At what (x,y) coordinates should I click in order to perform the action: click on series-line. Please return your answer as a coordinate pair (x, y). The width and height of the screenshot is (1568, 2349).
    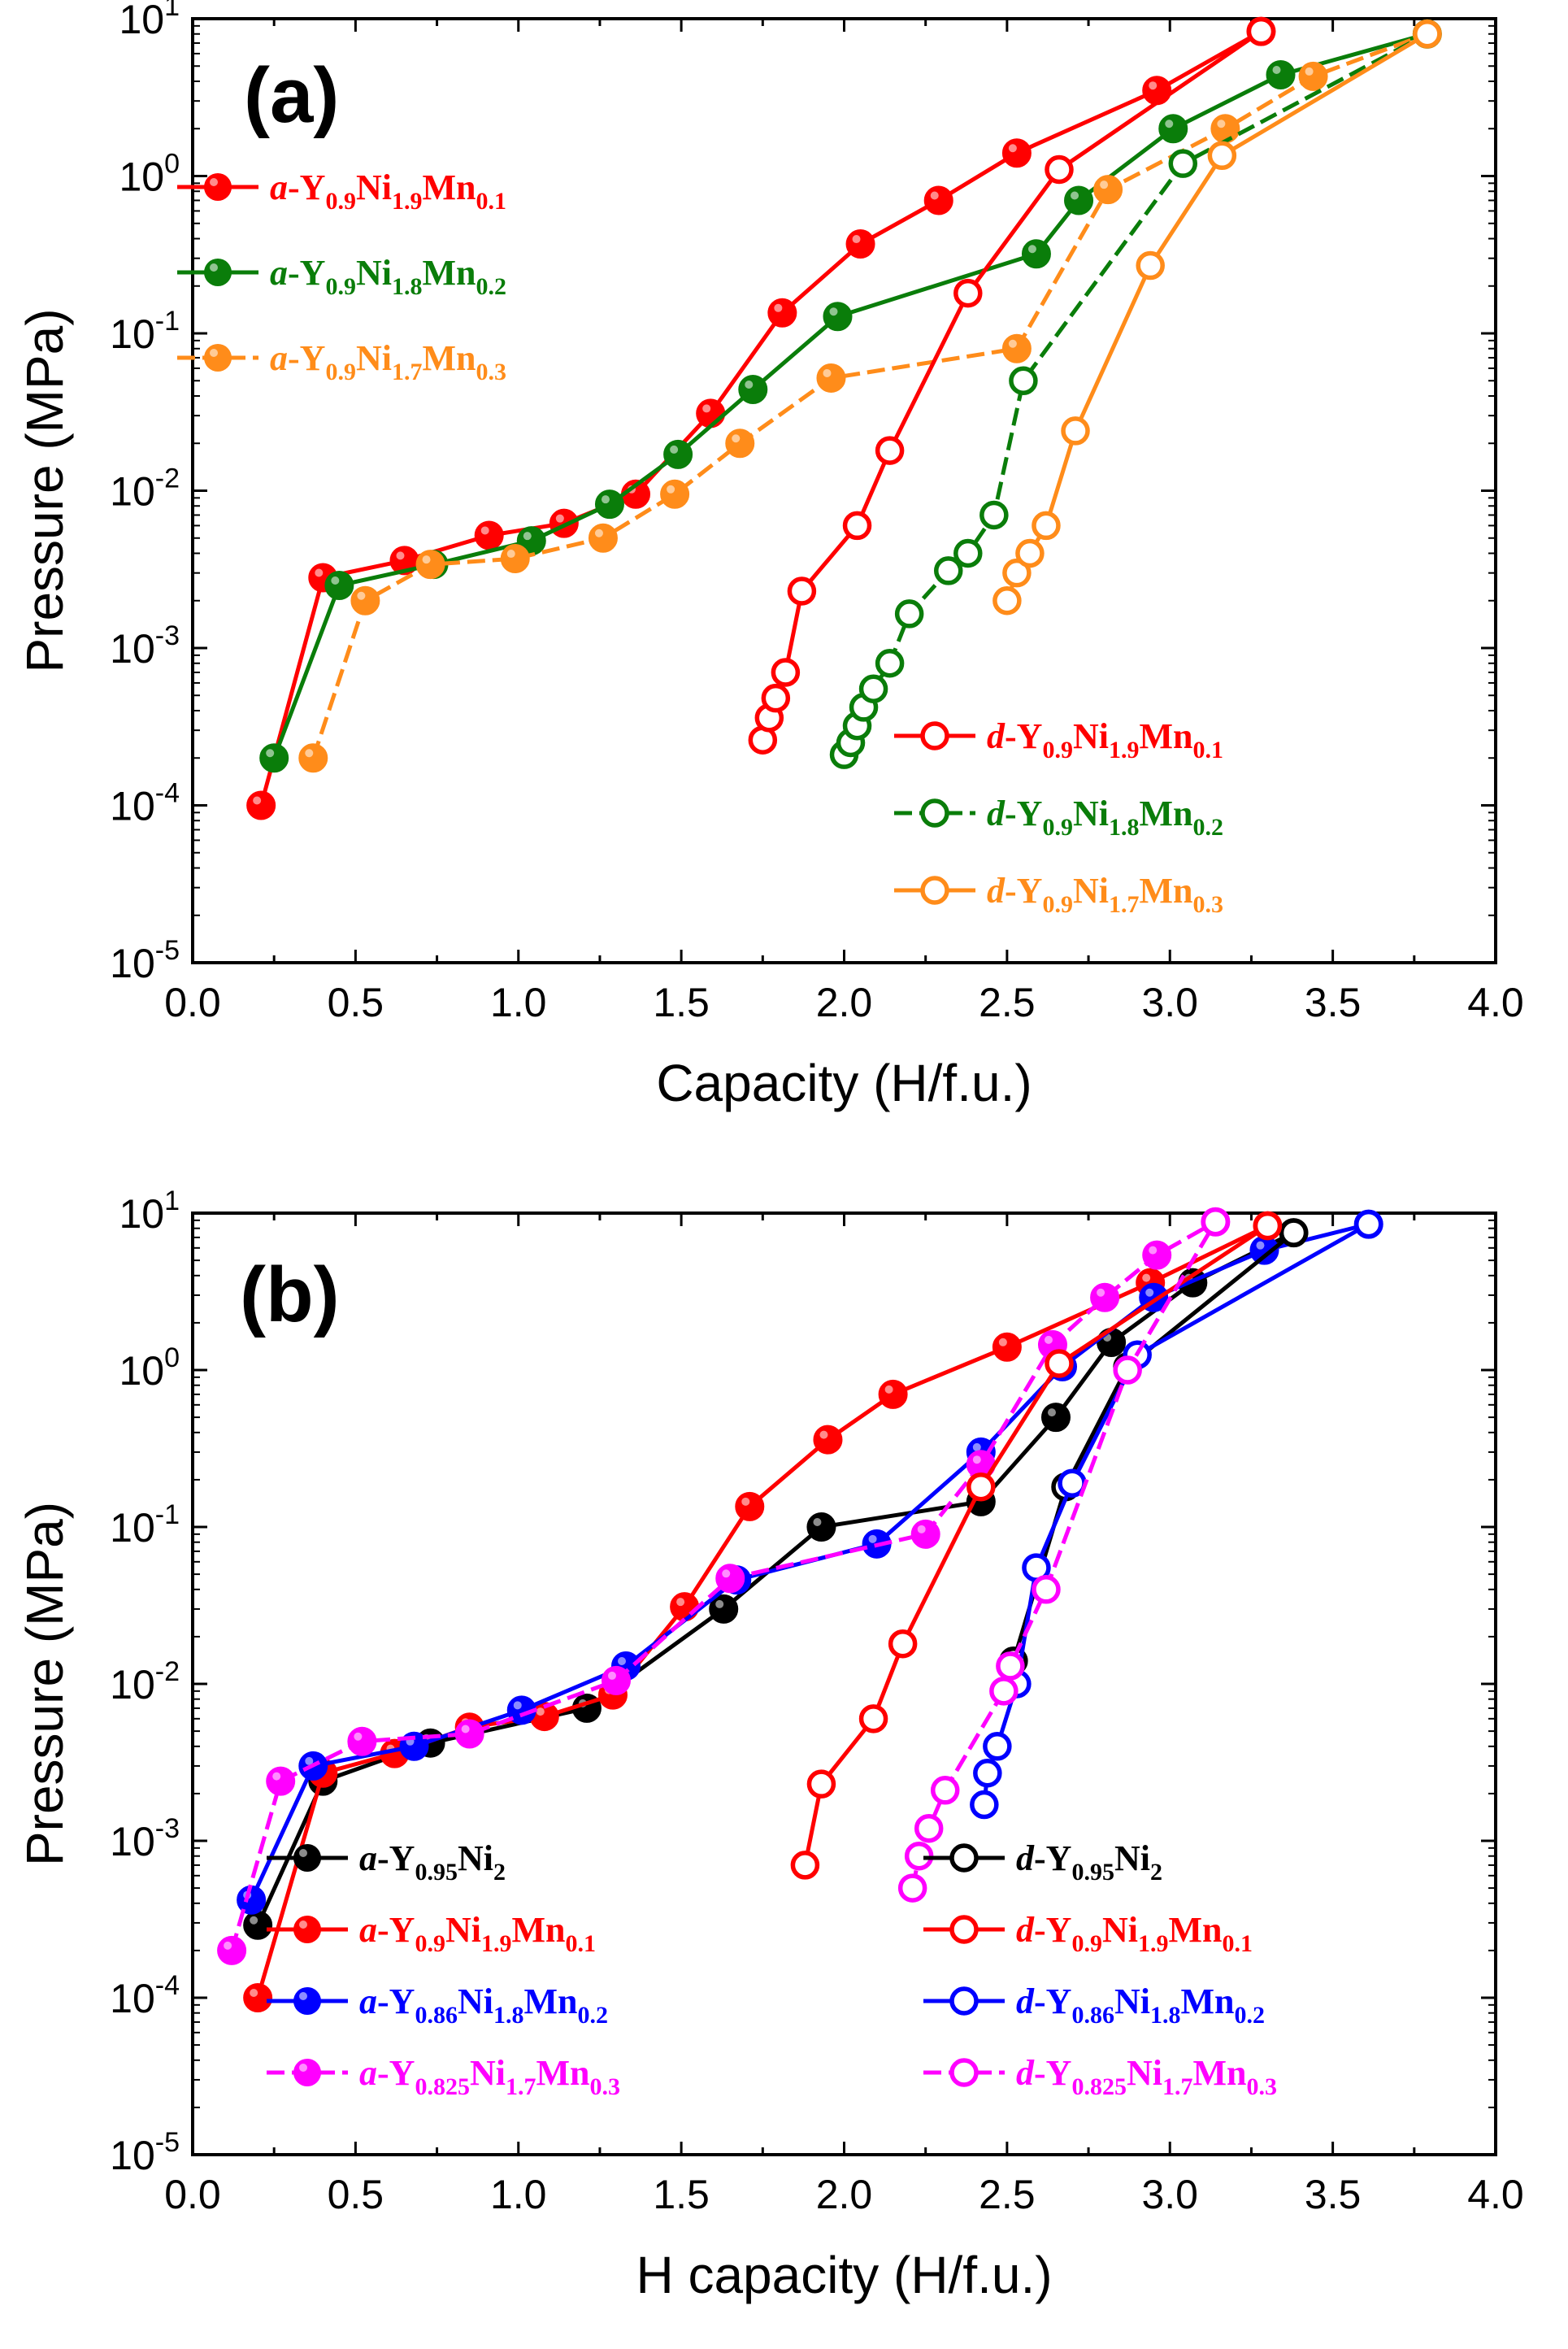
    Looking at the image, I should click on (1135, 394).